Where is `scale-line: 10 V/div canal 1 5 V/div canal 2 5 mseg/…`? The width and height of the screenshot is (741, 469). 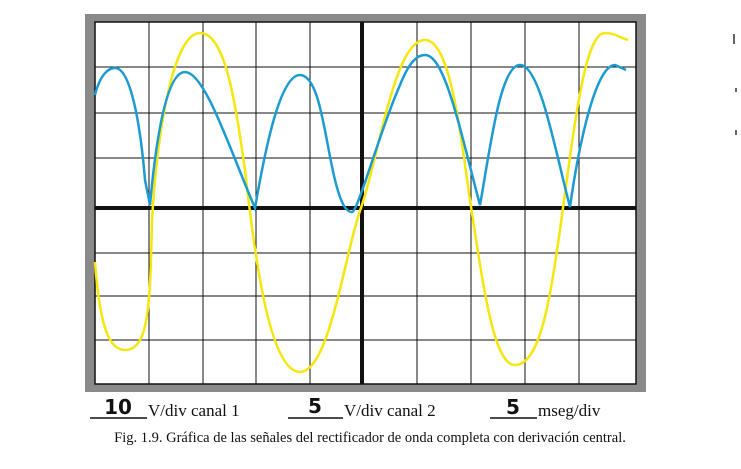
scale-line: 10 V/div canal 1 5 V/div canal 2 5 mseg/… is located at coordinates (345, 407).